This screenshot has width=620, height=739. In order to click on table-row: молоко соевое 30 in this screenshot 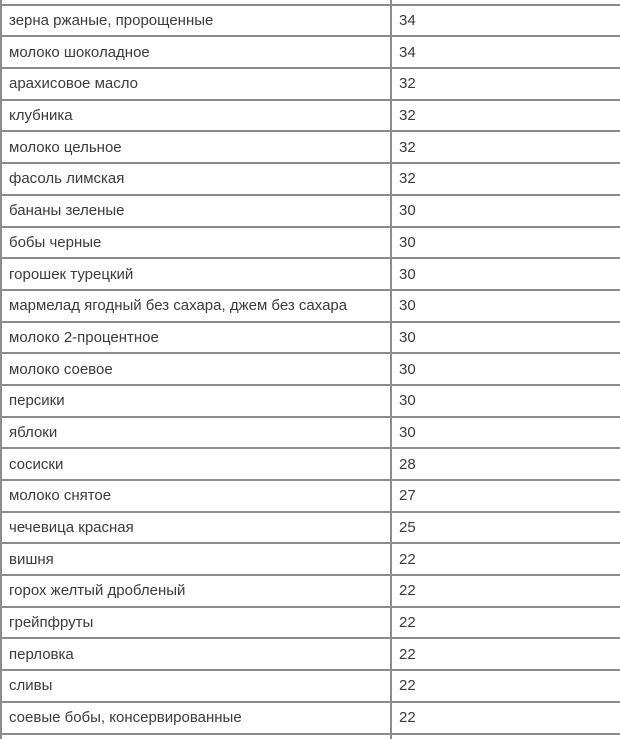, I will do `click(310, 369)`.